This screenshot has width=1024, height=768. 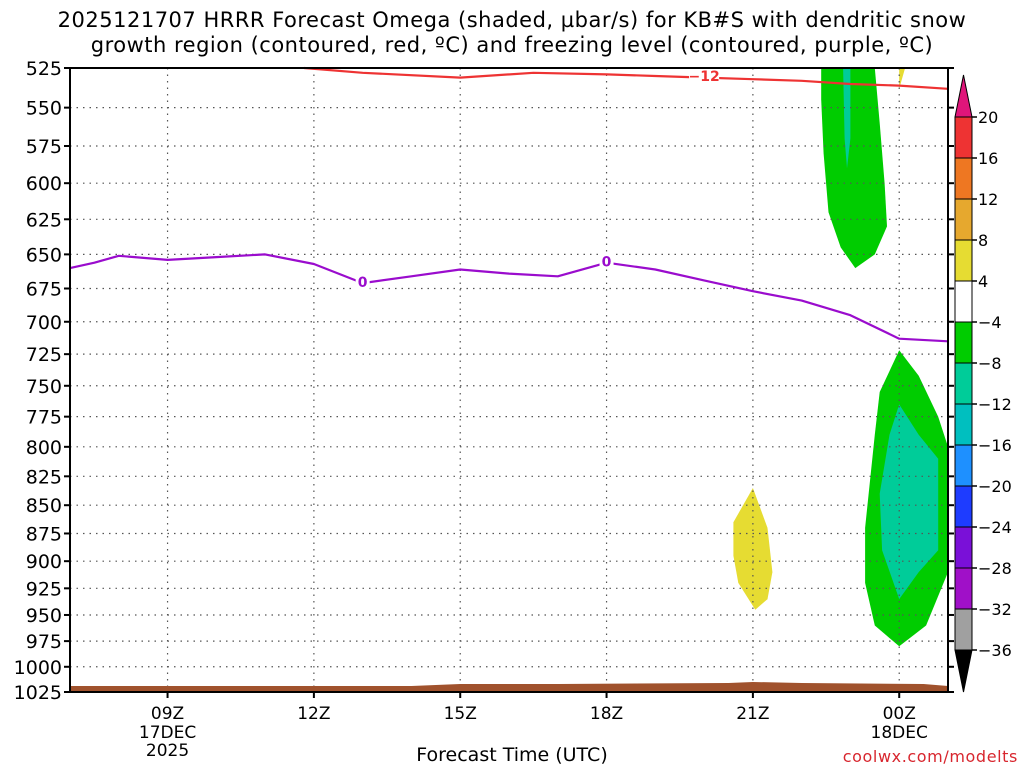 I want to click on colorbar-label: −8, so click(x=990, y=363).